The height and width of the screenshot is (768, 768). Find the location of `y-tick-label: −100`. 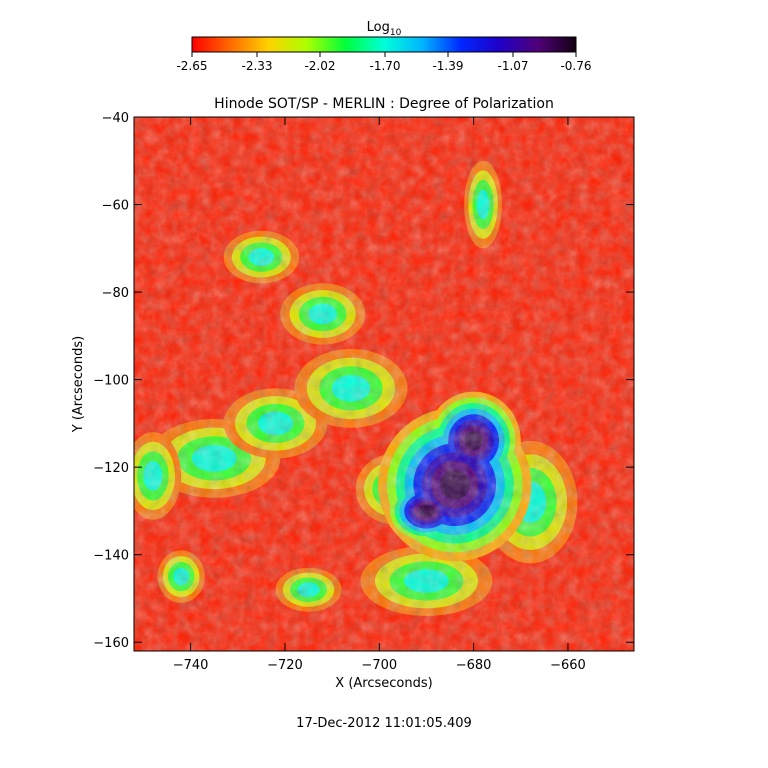

y-tick-label: −100 is located at coordinates (111, 381).